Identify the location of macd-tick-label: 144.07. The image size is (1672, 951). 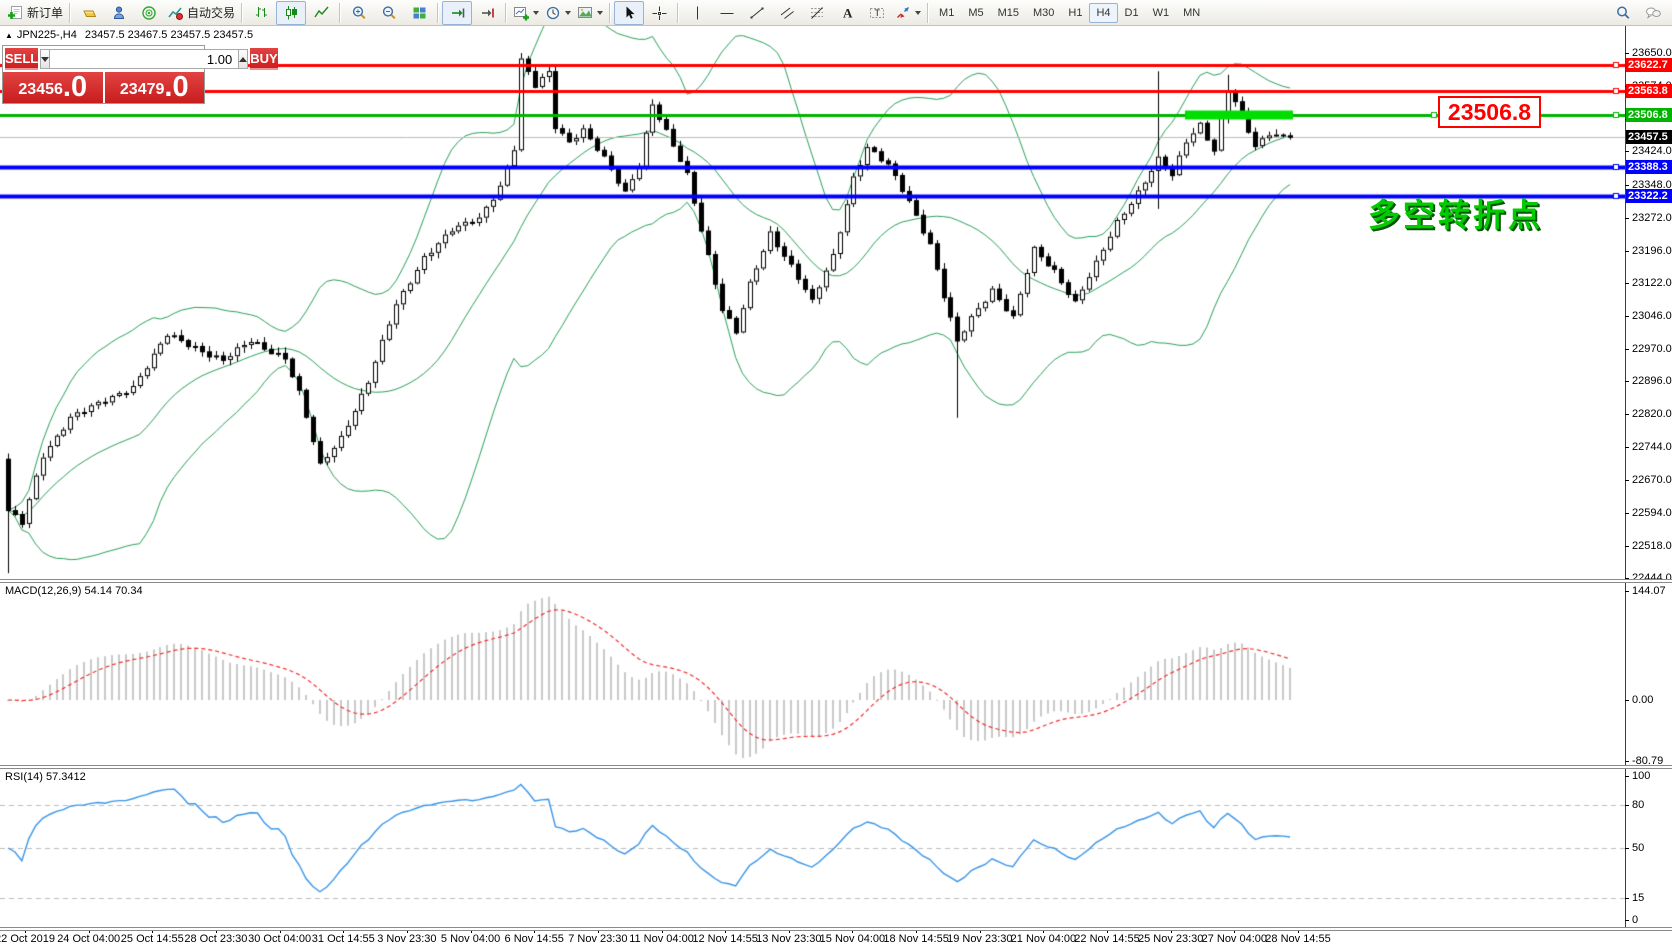
(1649, 591).